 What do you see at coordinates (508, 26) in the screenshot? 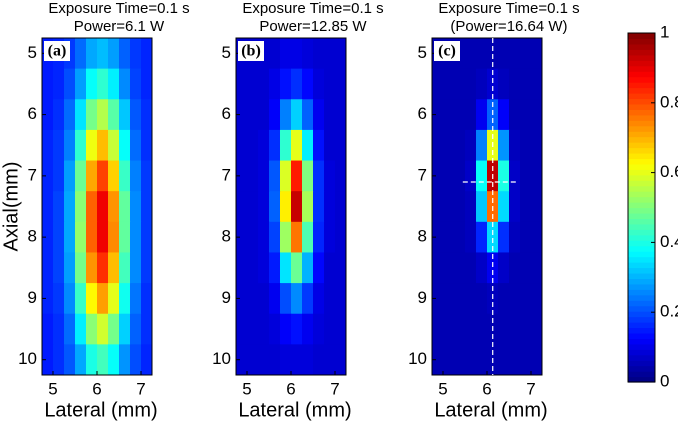
I see `panel-subtitle: (Power=16.64 W)` at bounding box center [508, 26].